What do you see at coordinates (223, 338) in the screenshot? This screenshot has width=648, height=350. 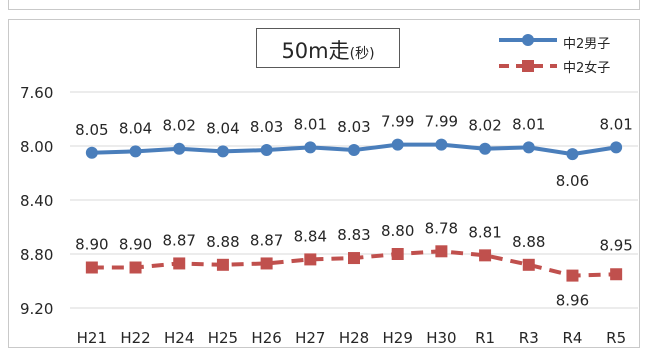 I see `x-tick-label: H25` at bounding box center [223, 338].